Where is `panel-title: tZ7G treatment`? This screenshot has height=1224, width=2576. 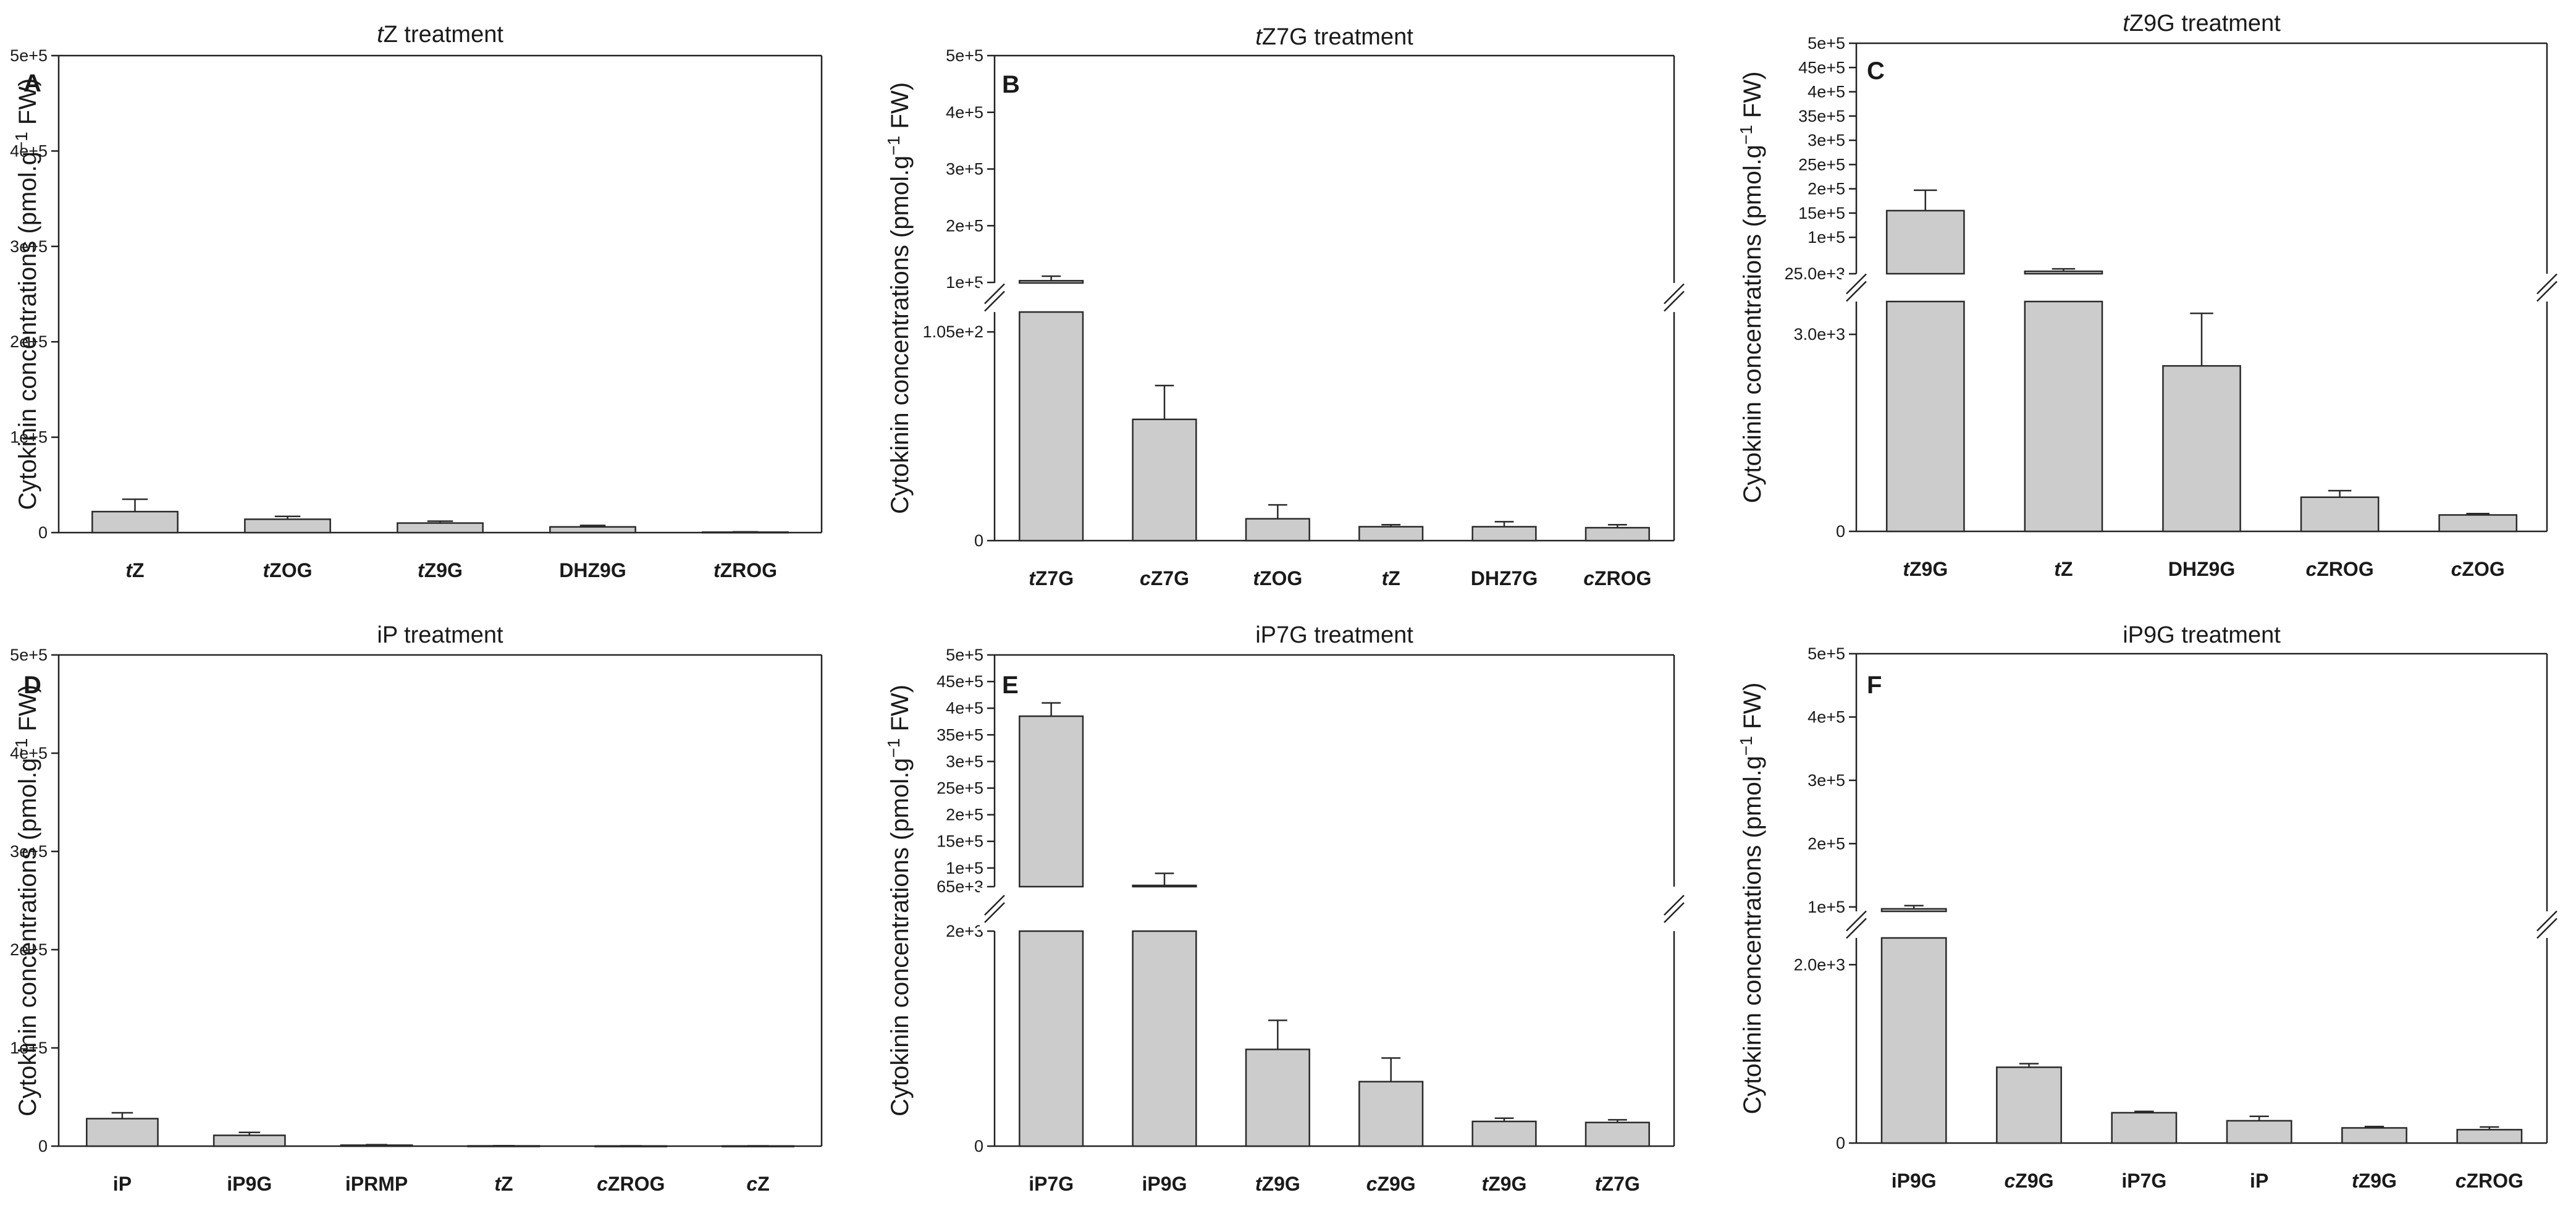 panel-title: tZ7G treatment is located at coordinates (1334, 37).